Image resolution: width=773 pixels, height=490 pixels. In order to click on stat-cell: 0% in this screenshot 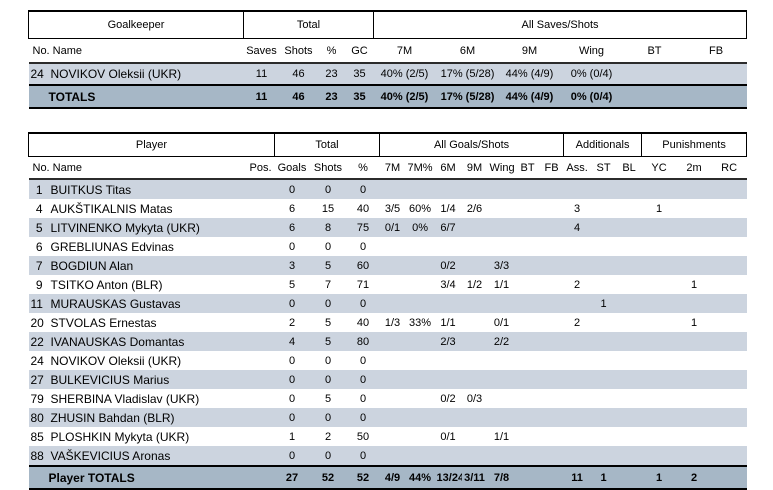, I will do `click(420, 227)`.